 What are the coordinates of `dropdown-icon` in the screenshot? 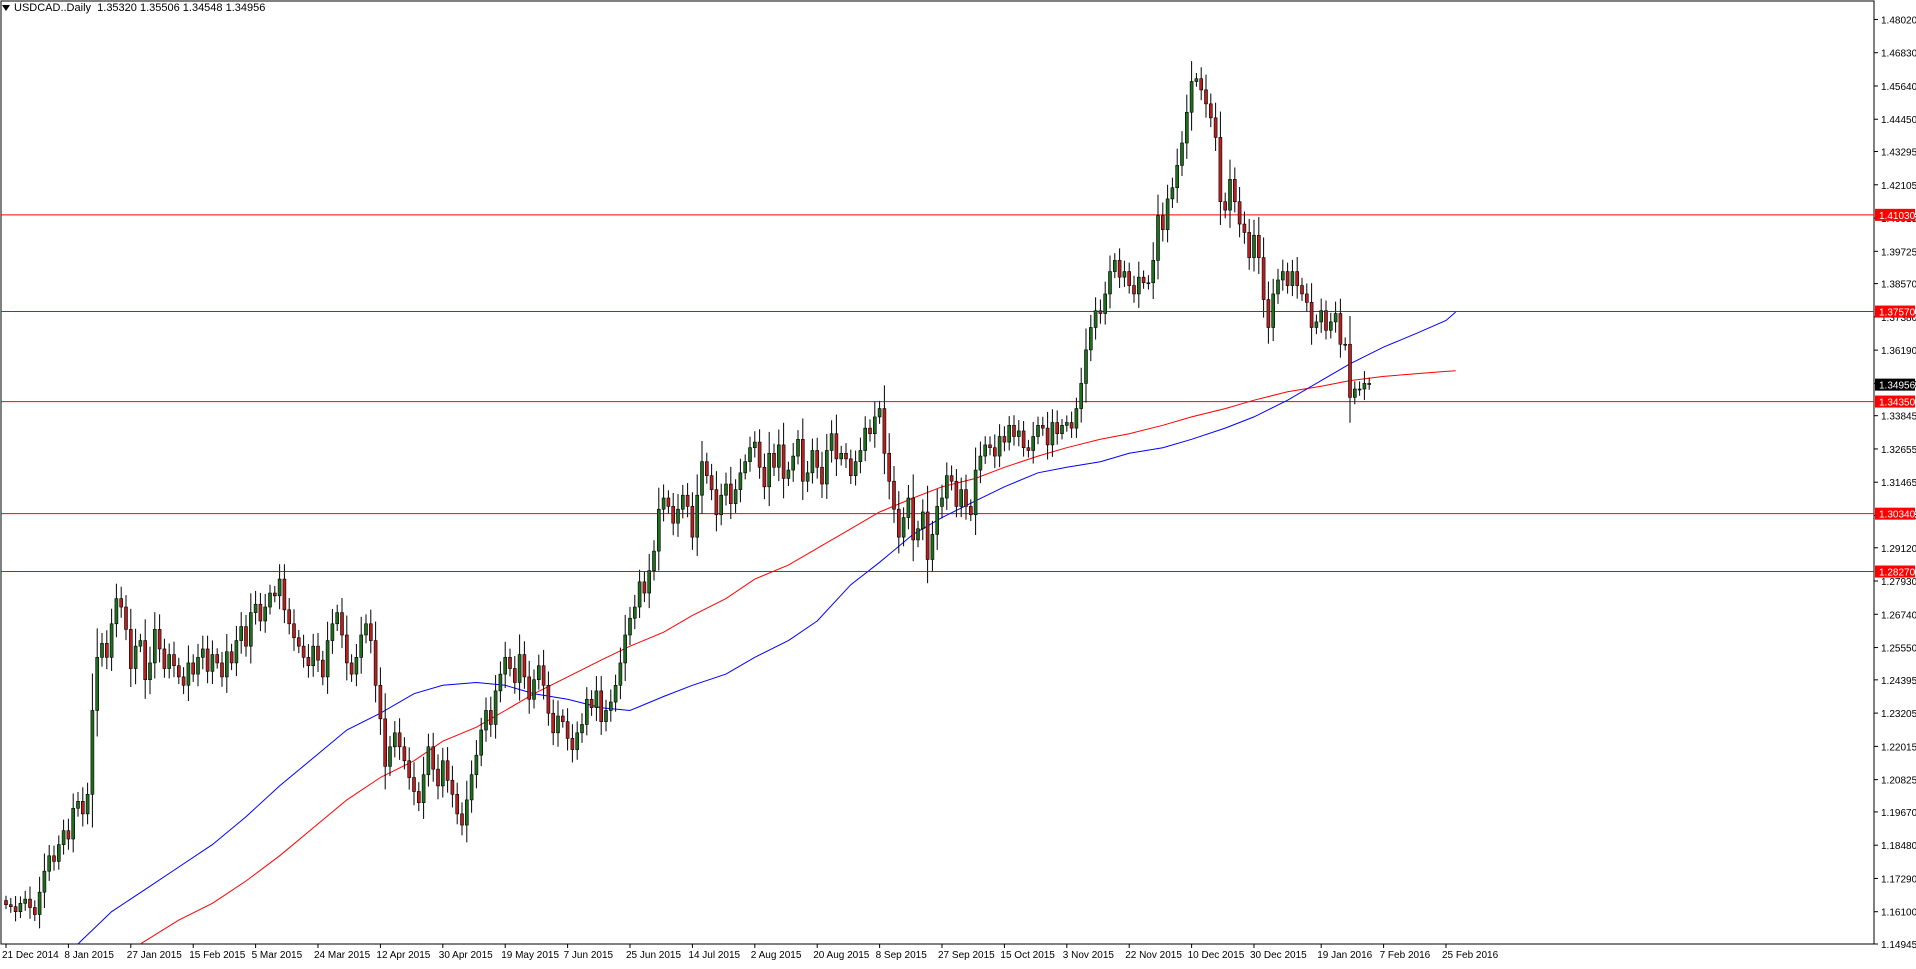 It's located at (6, 8).